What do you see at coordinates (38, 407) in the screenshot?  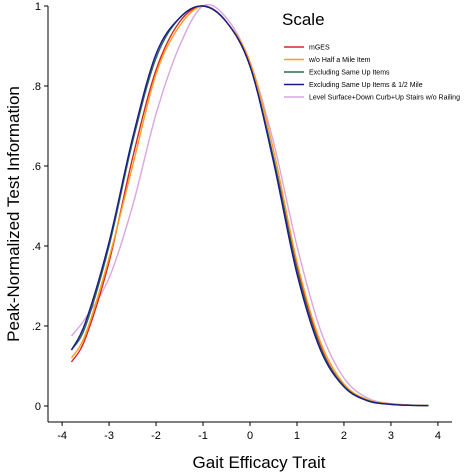 I see `y-tick-label: 0` at bounding box center [38, 407].